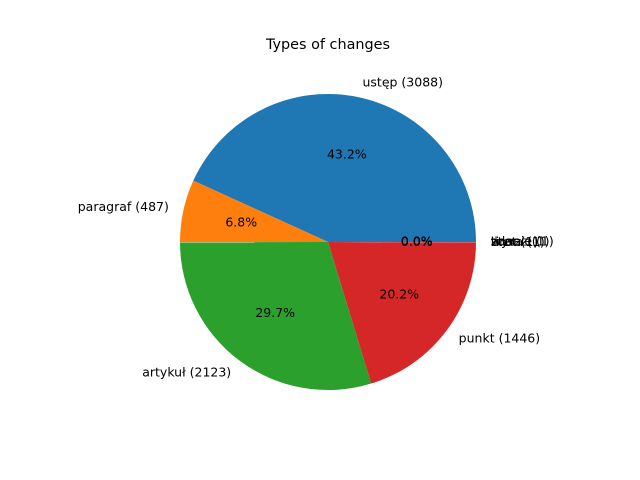 Image resolution: width=640 pixels, height=480 pixels. Describe the element at coordinates (399, 293) in the screenshot. I see `slice-percent-label: 20.2%` at that location.